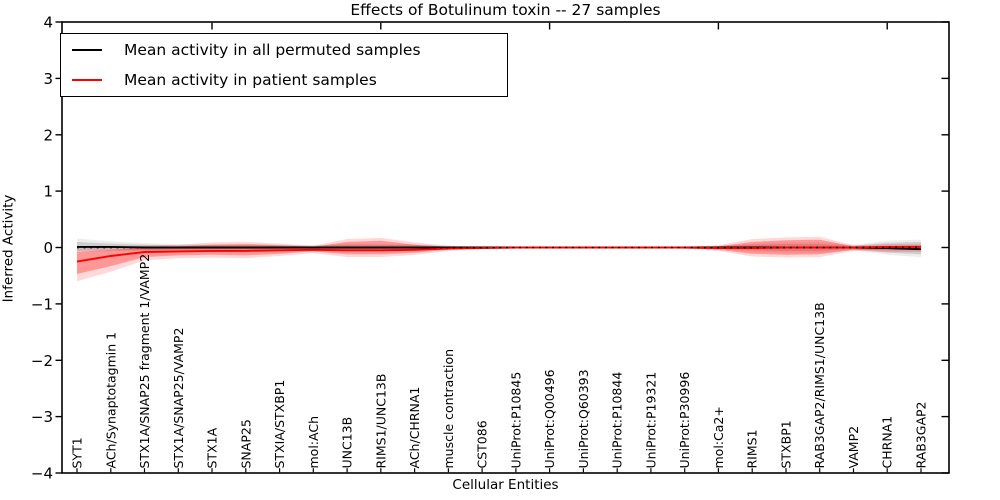  What do you see at coordinates (448, 409) in the screenshot?
I see `x-category-label: muscle contraction` at bounding box center [448, 409].